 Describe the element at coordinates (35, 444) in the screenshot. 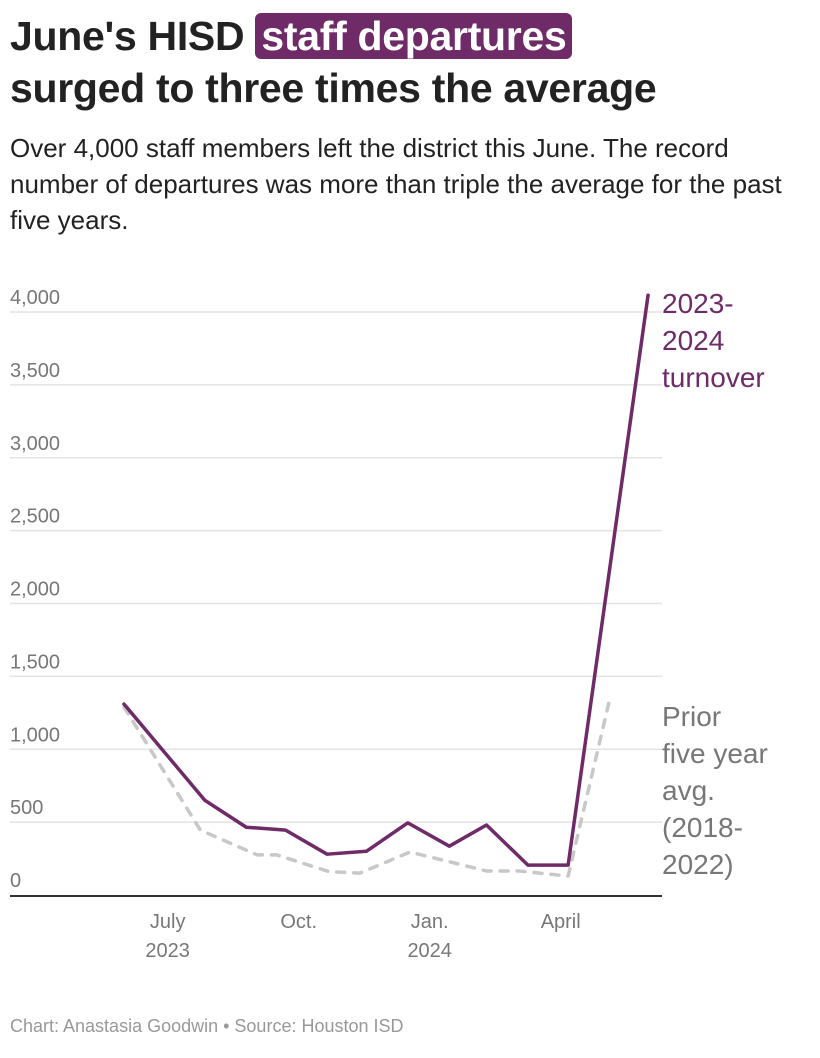

I see `y-tick-label: 3,000` at that location.